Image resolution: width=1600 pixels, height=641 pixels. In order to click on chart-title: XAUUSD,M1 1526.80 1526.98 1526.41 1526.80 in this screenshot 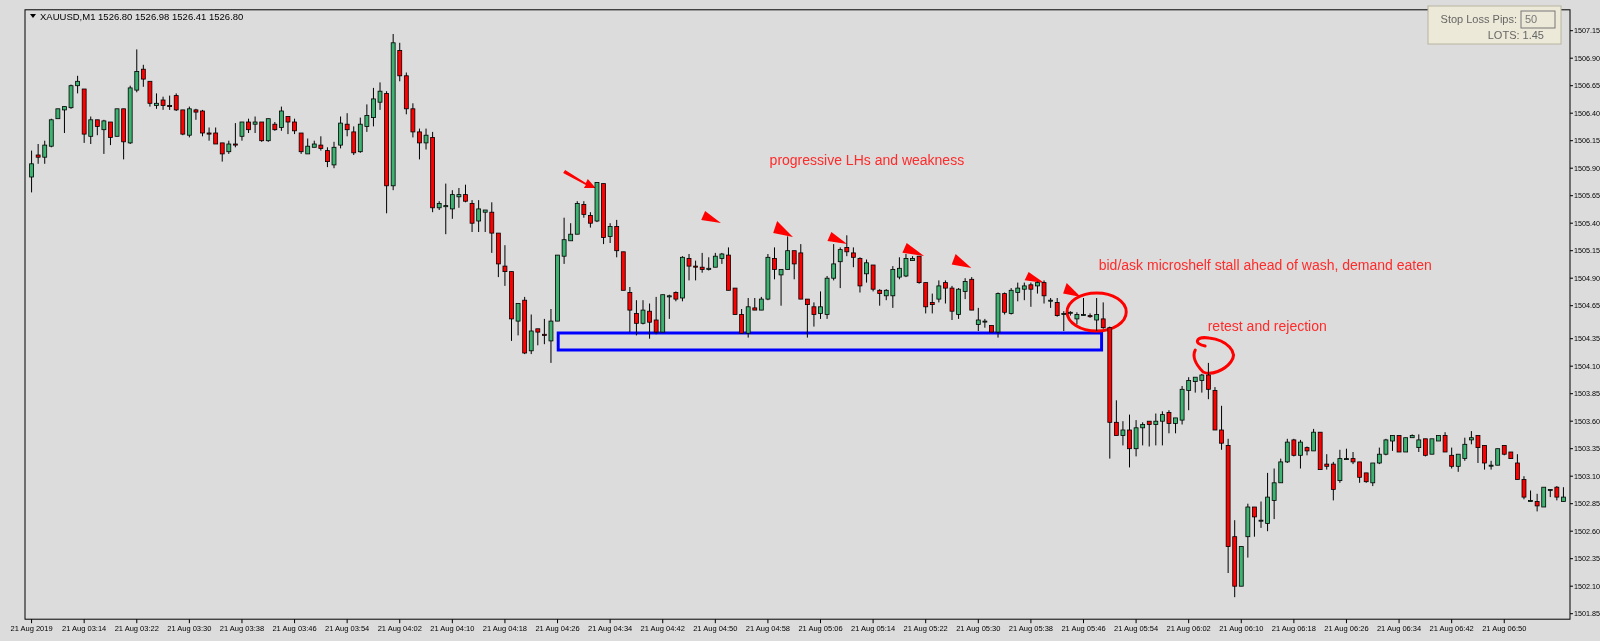, I will do `click(142, 16)`.